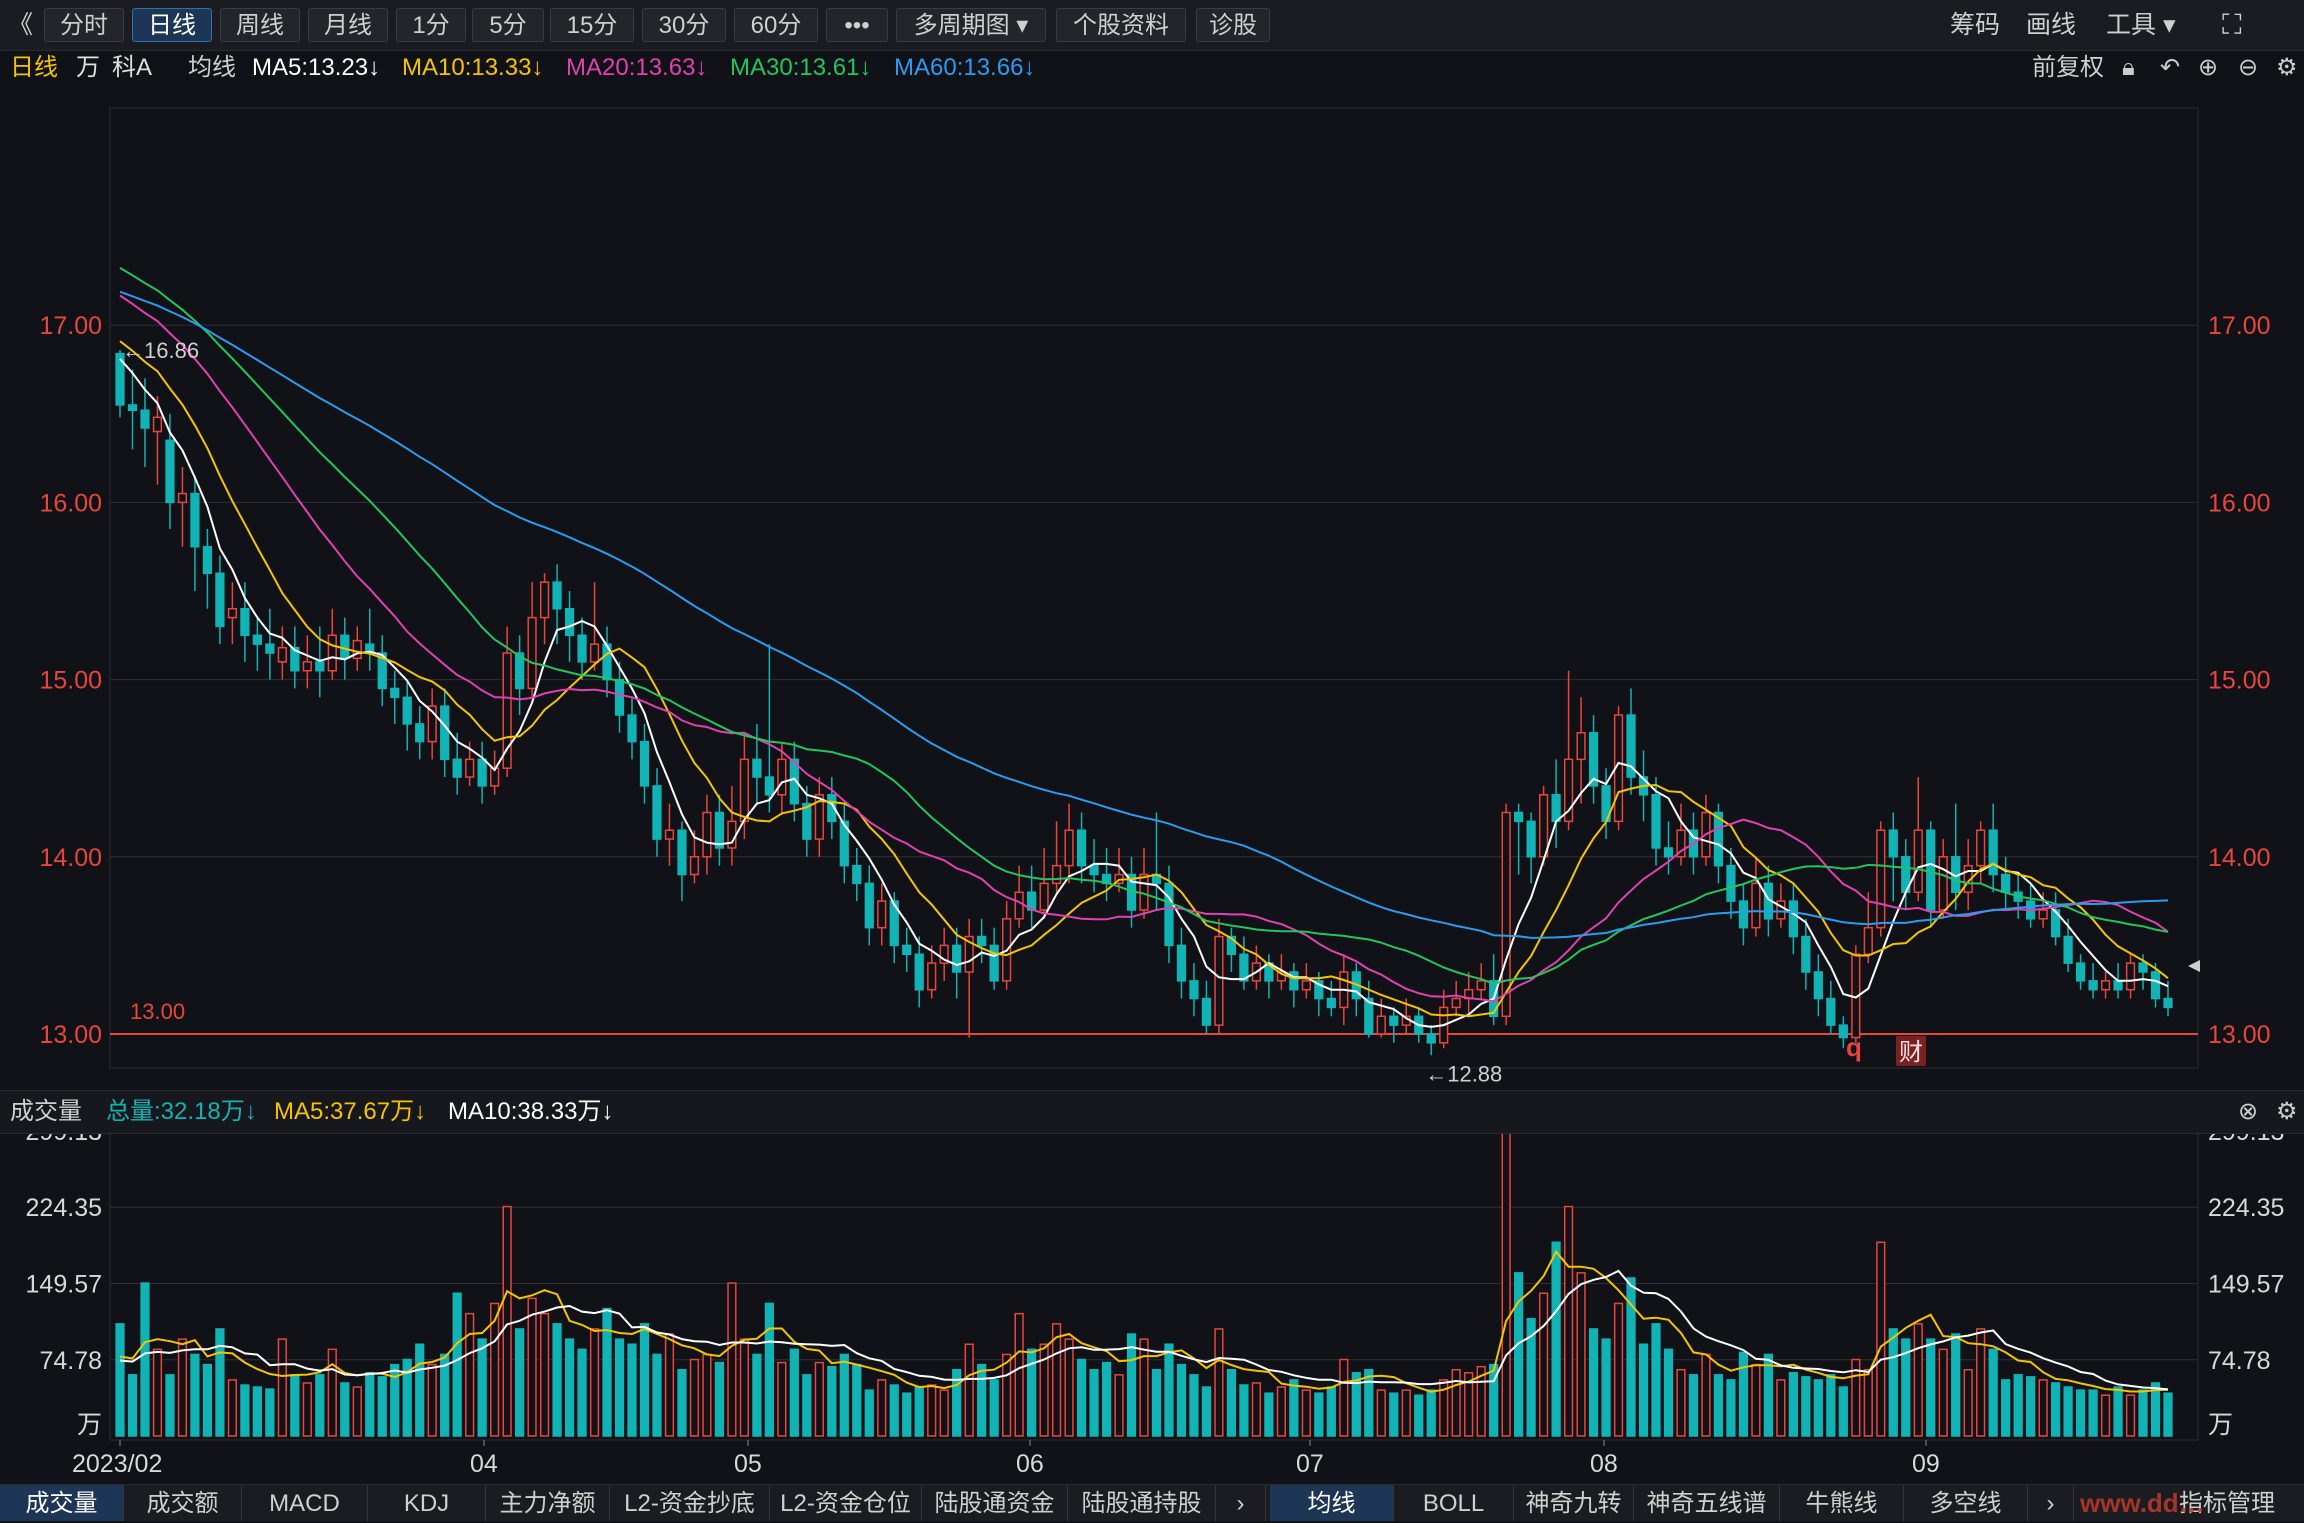 This screenshot has width=2304, height=1523. I want to click on tabs-next-right-icon: ›, so click(2051, 1503).